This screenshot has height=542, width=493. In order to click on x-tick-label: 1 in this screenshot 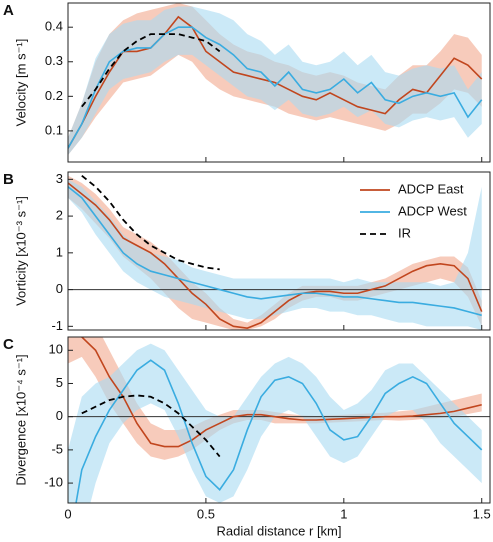, I will do `click(343, 513)`.